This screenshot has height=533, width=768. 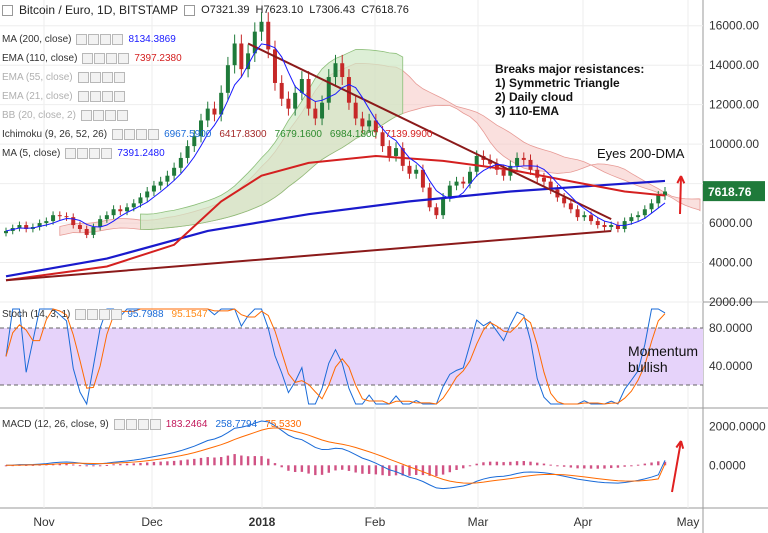 What do you see at coordinates (680, 444) in the screenshot?
I see `arrow-head` at bounding box center [680, 444].